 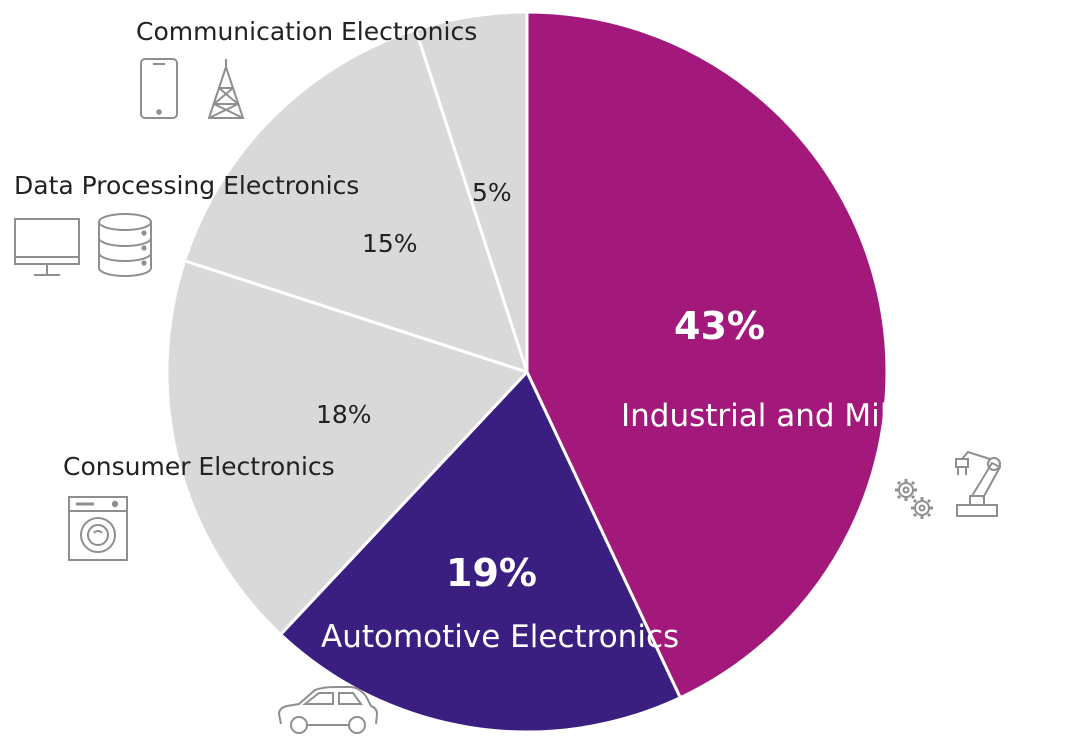 What do you see at coordinates (719, 326) in the screenshot?
I see `slice-value-industrial: 43%` at bounding box center [719, 326].